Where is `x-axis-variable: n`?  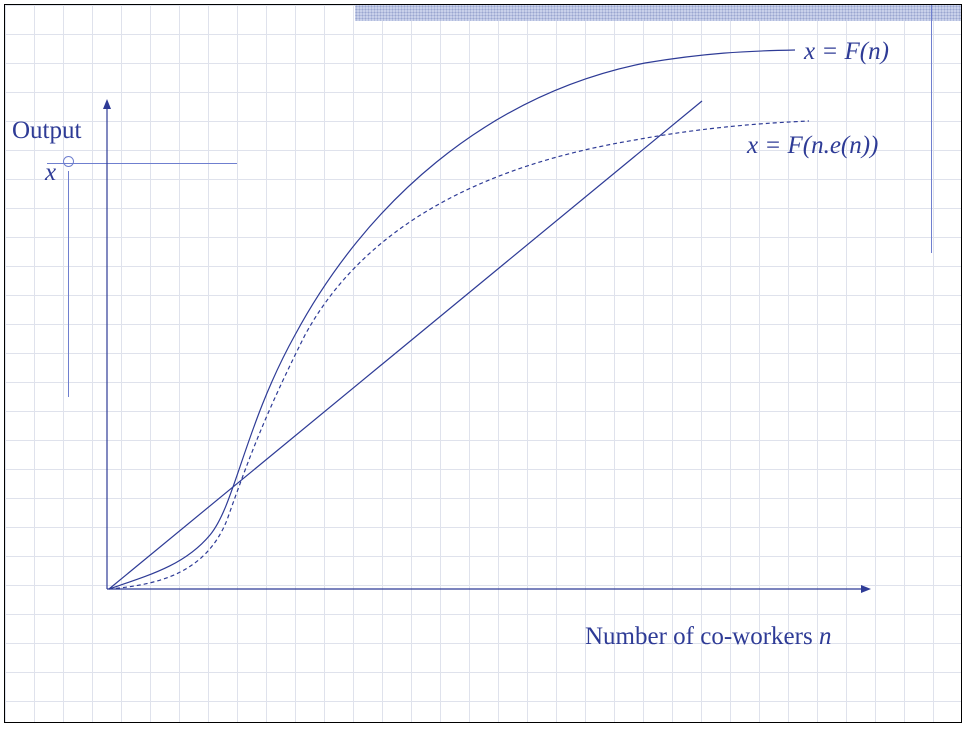 x-axis-variable: n is located at coordinates (825, 636).